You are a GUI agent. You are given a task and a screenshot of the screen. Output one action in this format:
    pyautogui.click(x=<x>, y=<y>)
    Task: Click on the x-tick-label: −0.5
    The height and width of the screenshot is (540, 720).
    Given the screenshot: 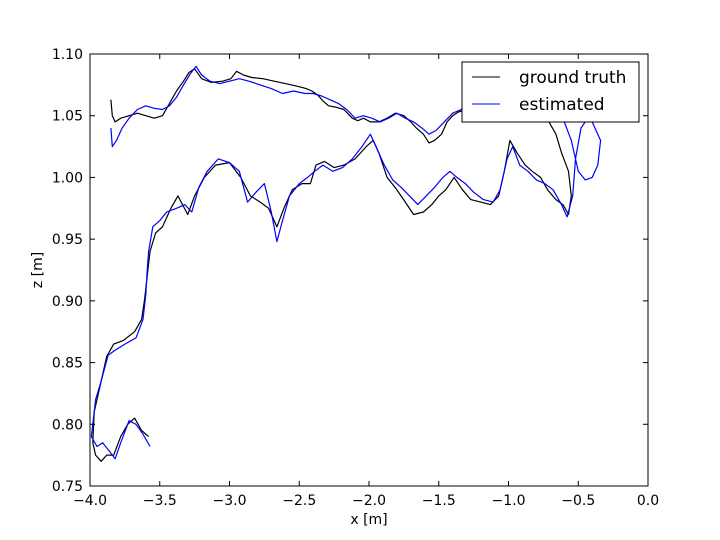 What is the action you would take?
    pyautogui.click(x=578, y=501)
    